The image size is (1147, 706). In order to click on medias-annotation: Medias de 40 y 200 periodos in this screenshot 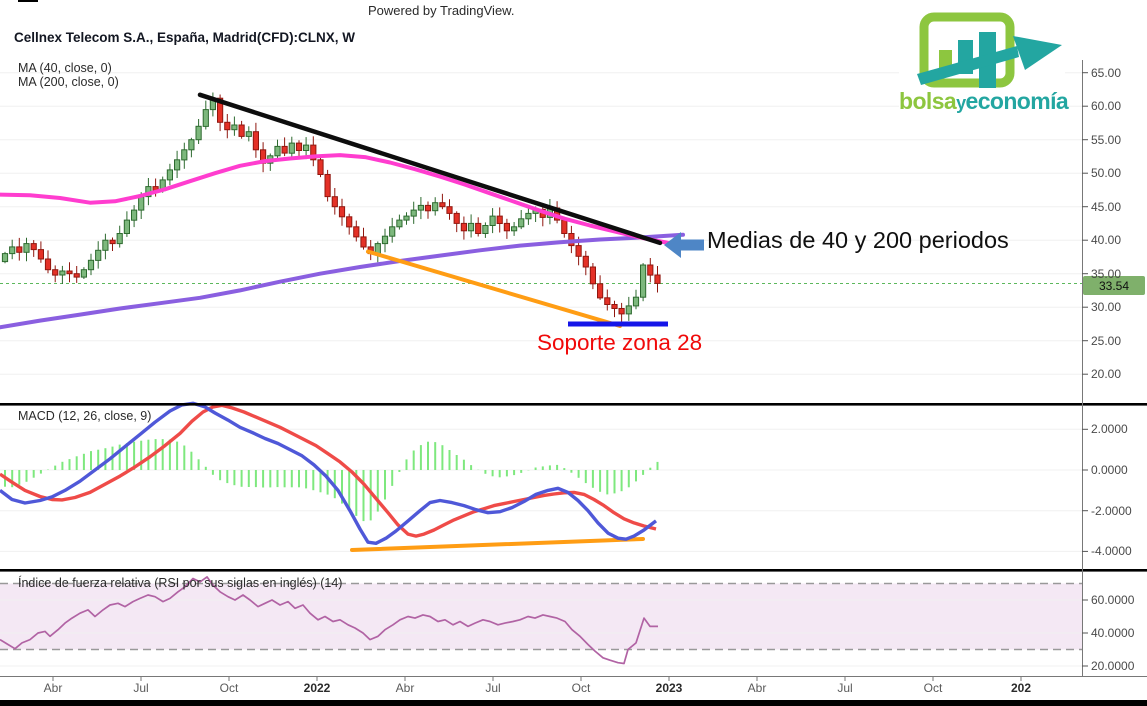, I will do `click(858, 240)`.